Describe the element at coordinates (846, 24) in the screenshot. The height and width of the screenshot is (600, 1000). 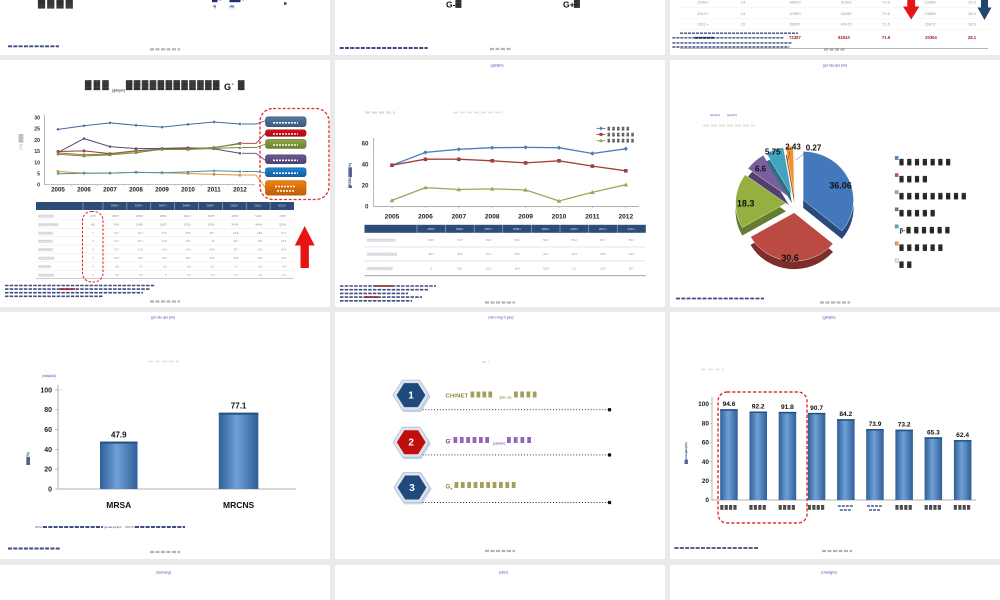
I see `svg-text: 42415` at that location.